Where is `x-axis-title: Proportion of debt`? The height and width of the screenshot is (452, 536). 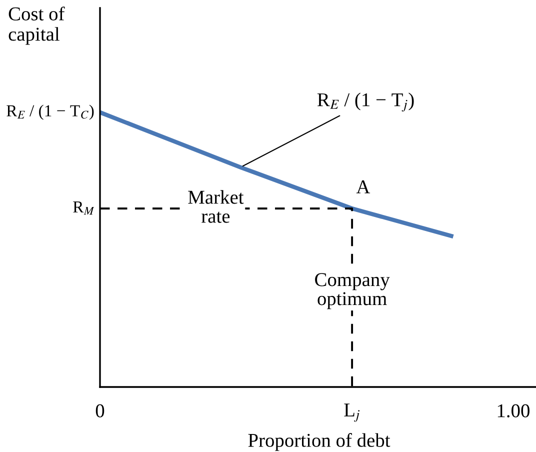 x-axis-title: Proportion of debt is located at coordinates (319, 442).